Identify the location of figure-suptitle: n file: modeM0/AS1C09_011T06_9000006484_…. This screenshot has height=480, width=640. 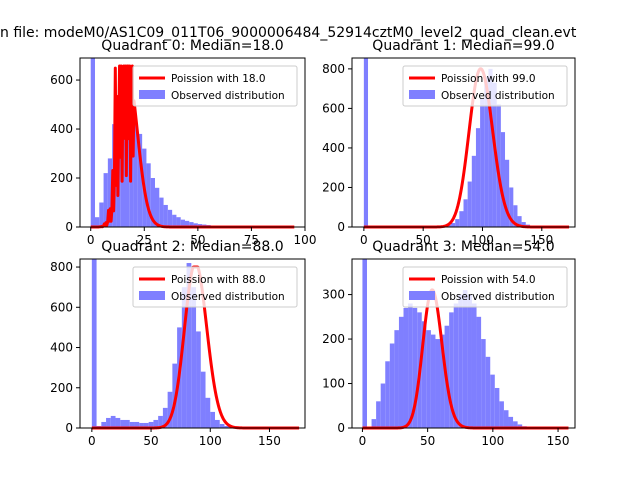
(288, 33).